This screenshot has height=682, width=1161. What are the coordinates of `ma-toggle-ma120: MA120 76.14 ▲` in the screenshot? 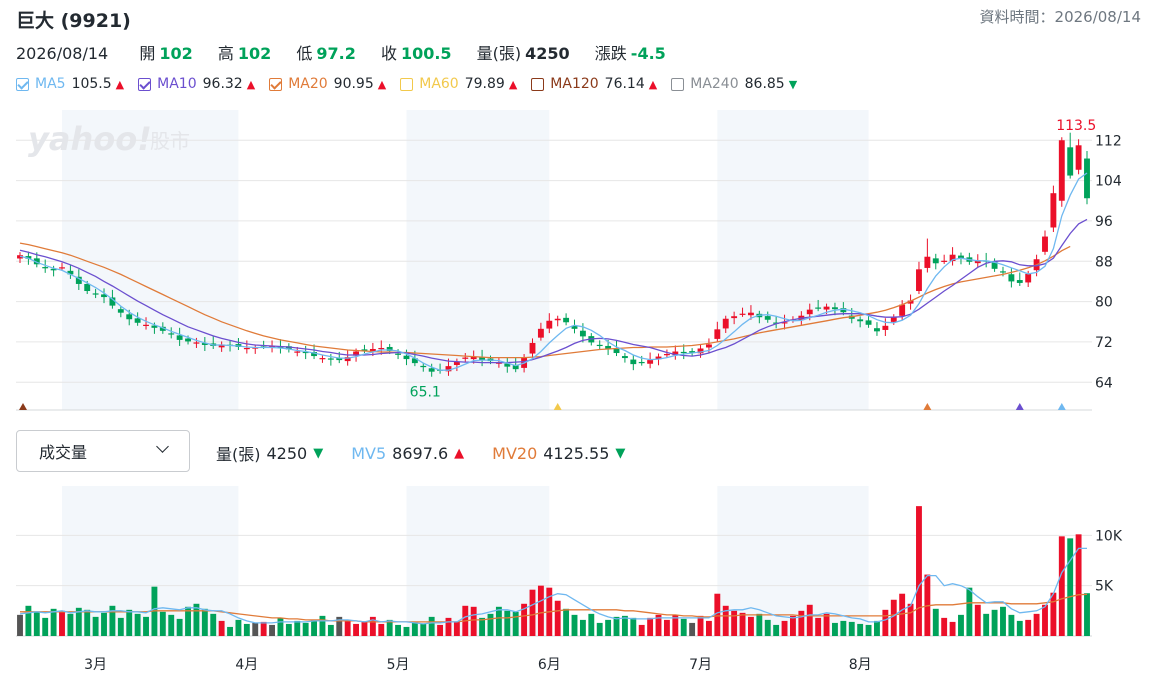 It's located at (594, 84).